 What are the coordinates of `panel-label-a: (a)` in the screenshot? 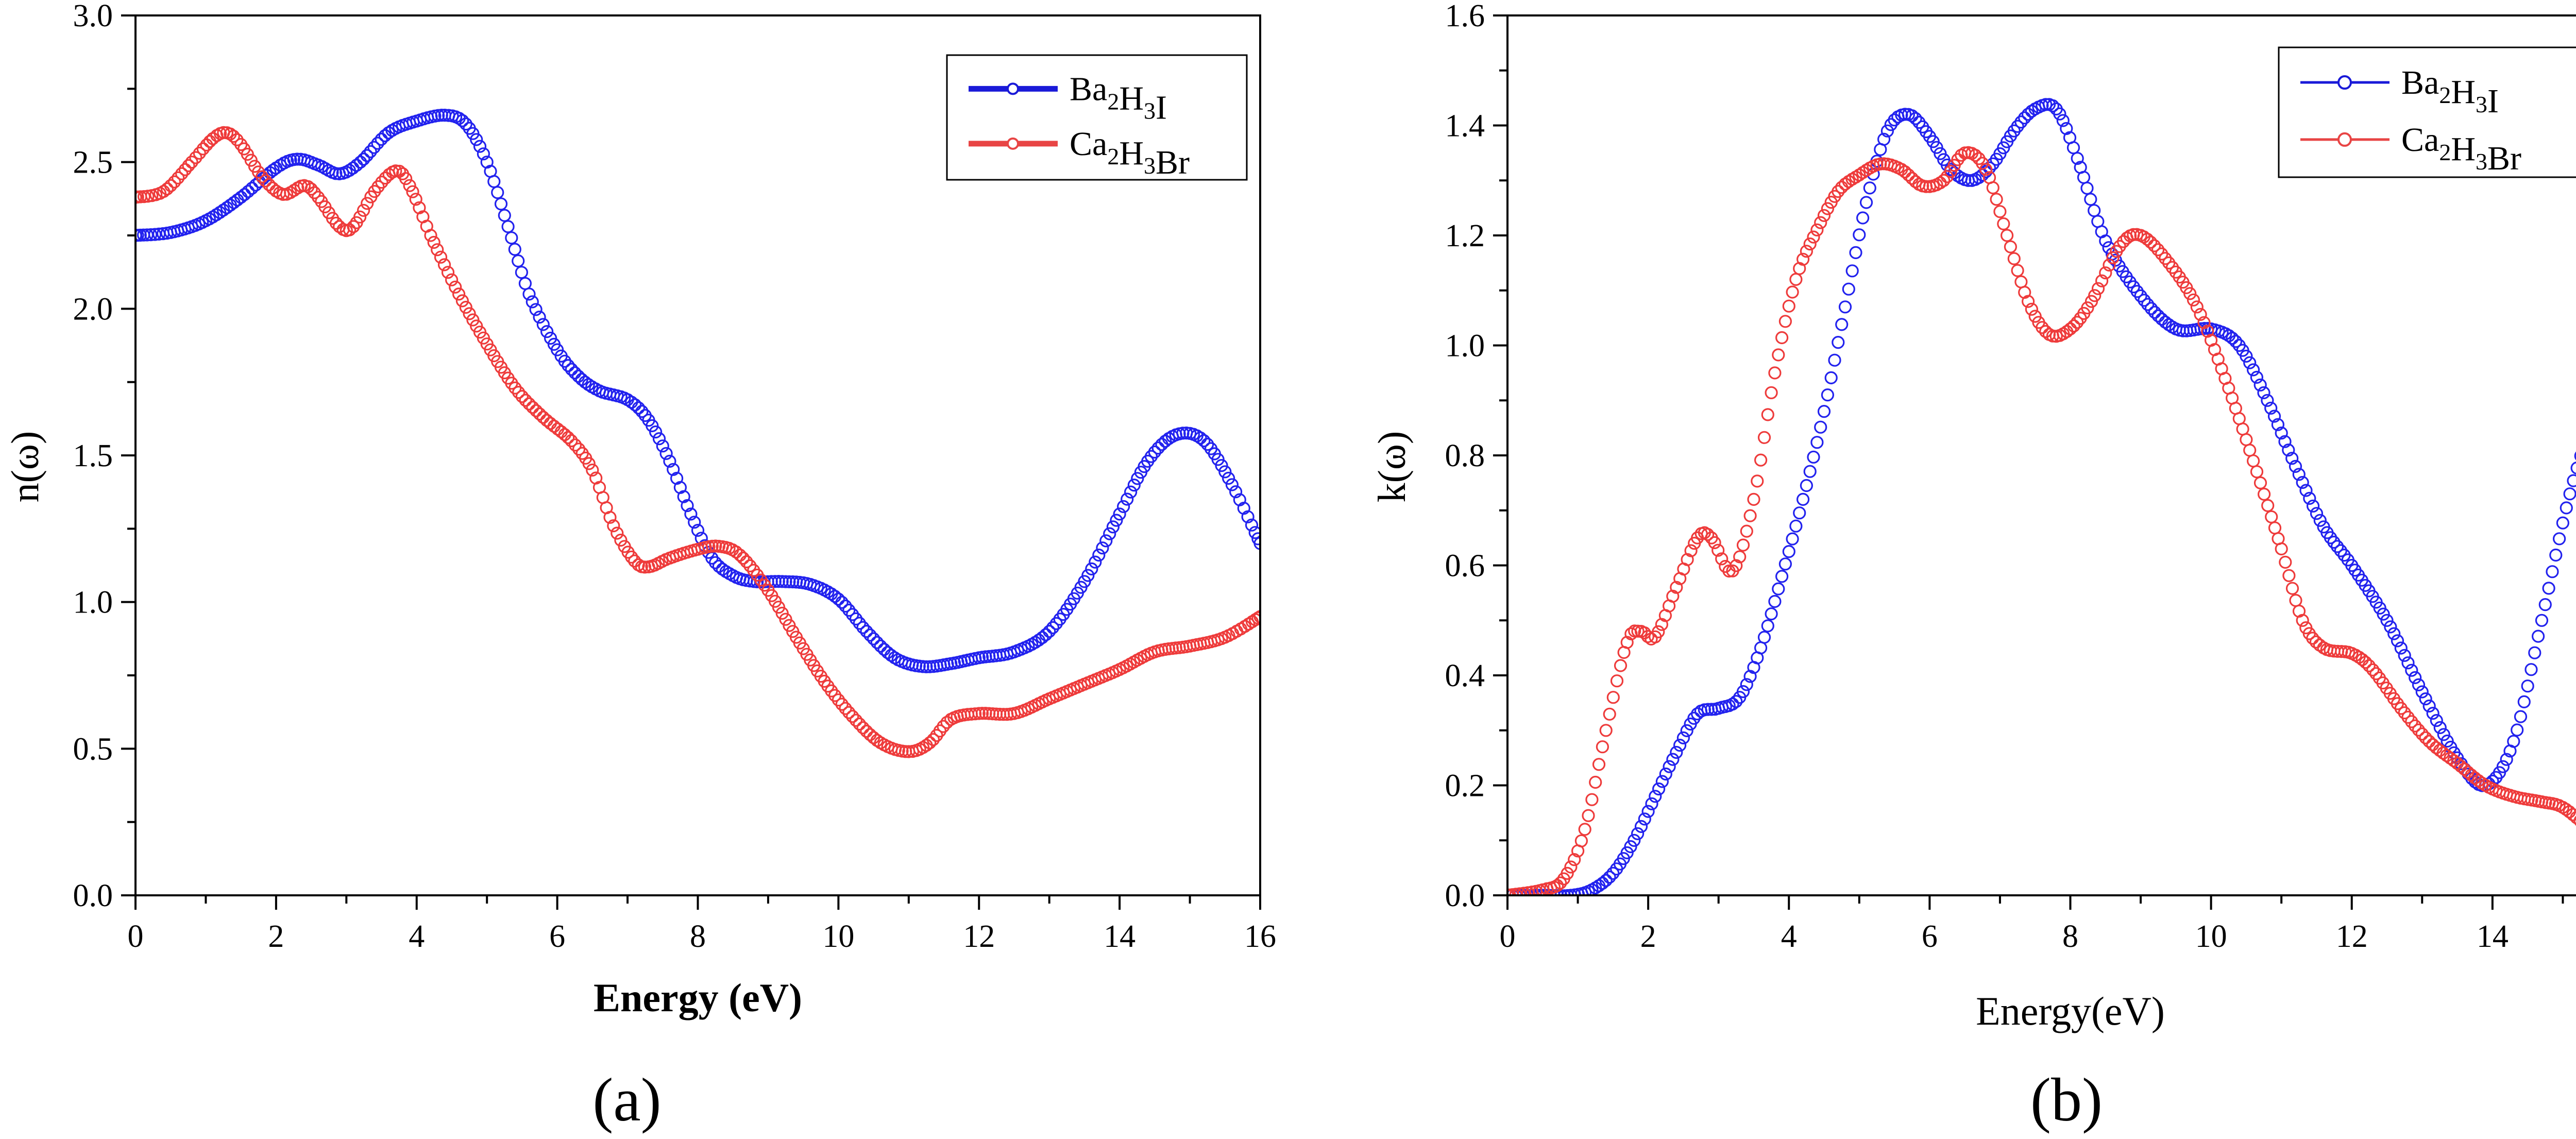 It's located at (626, 1099).